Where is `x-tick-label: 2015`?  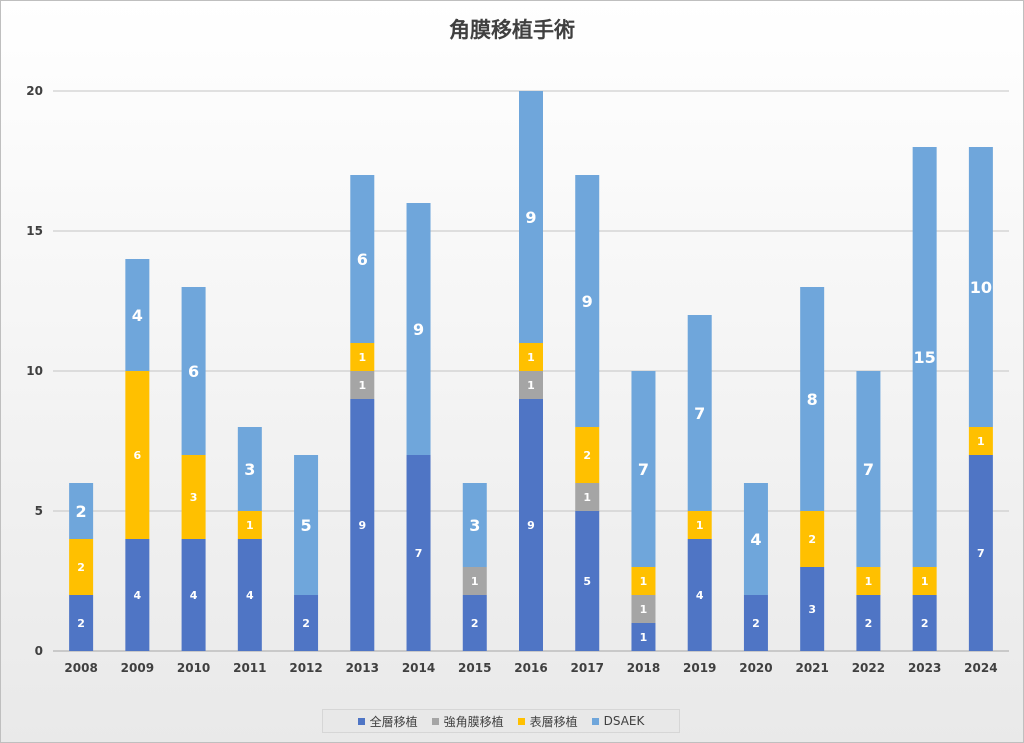
x-tick-label: 2015 is located at coordinates (474, 668).